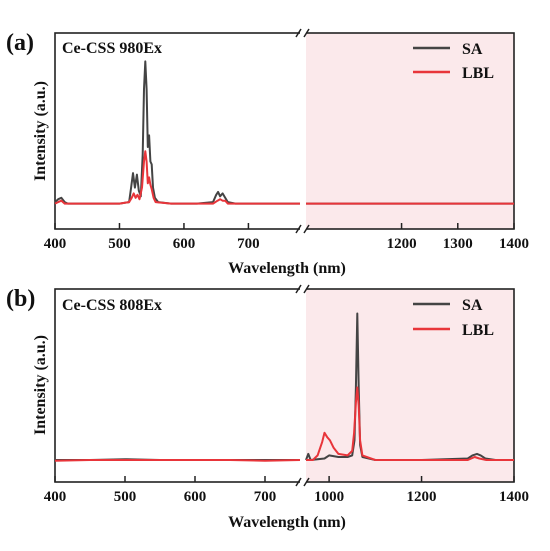 The image size is (550, 551). What do you see at coordinates (302, 229) in the screenshot?
I see `panel-a-break-mark-bottom` at bounding box center [302, 229].